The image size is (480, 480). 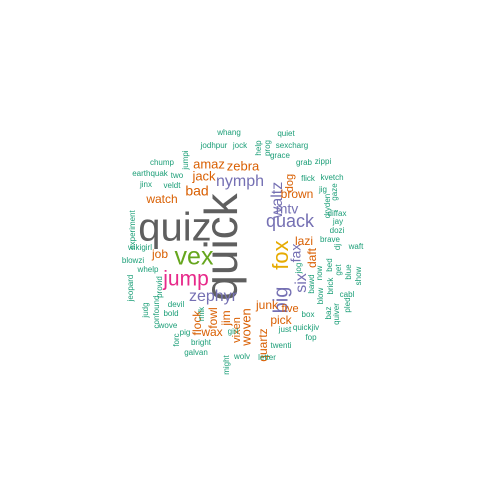 I want to click on word-fox: fox, so click(x=280, y=254).